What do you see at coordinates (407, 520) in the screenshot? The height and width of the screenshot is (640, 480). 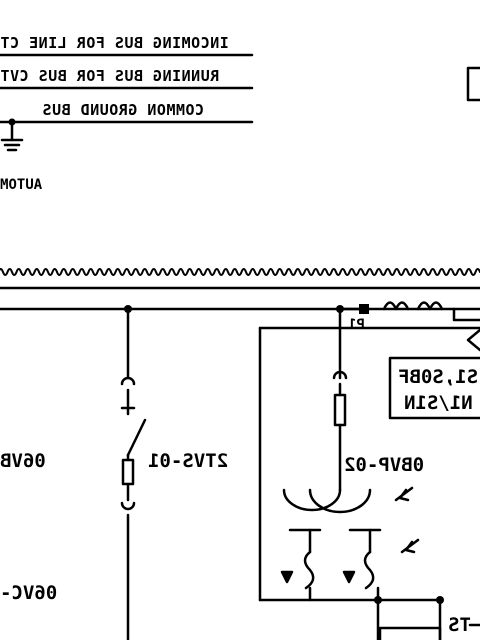 I see `transformer-arrows` at bounding box center [407, 520].